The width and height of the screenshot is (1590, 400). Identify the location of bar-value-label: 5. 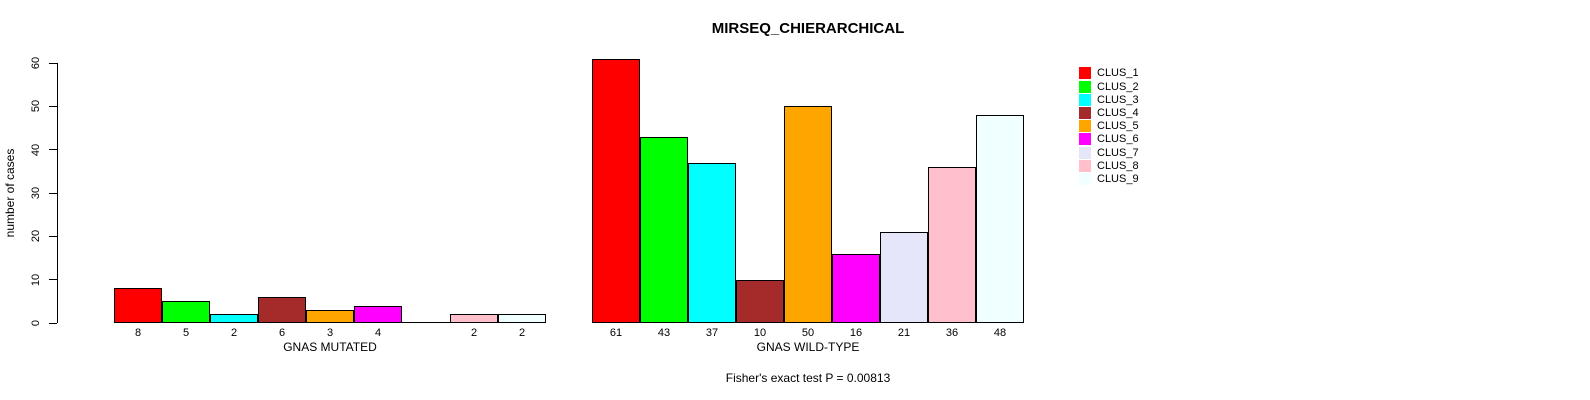
(186, 333).